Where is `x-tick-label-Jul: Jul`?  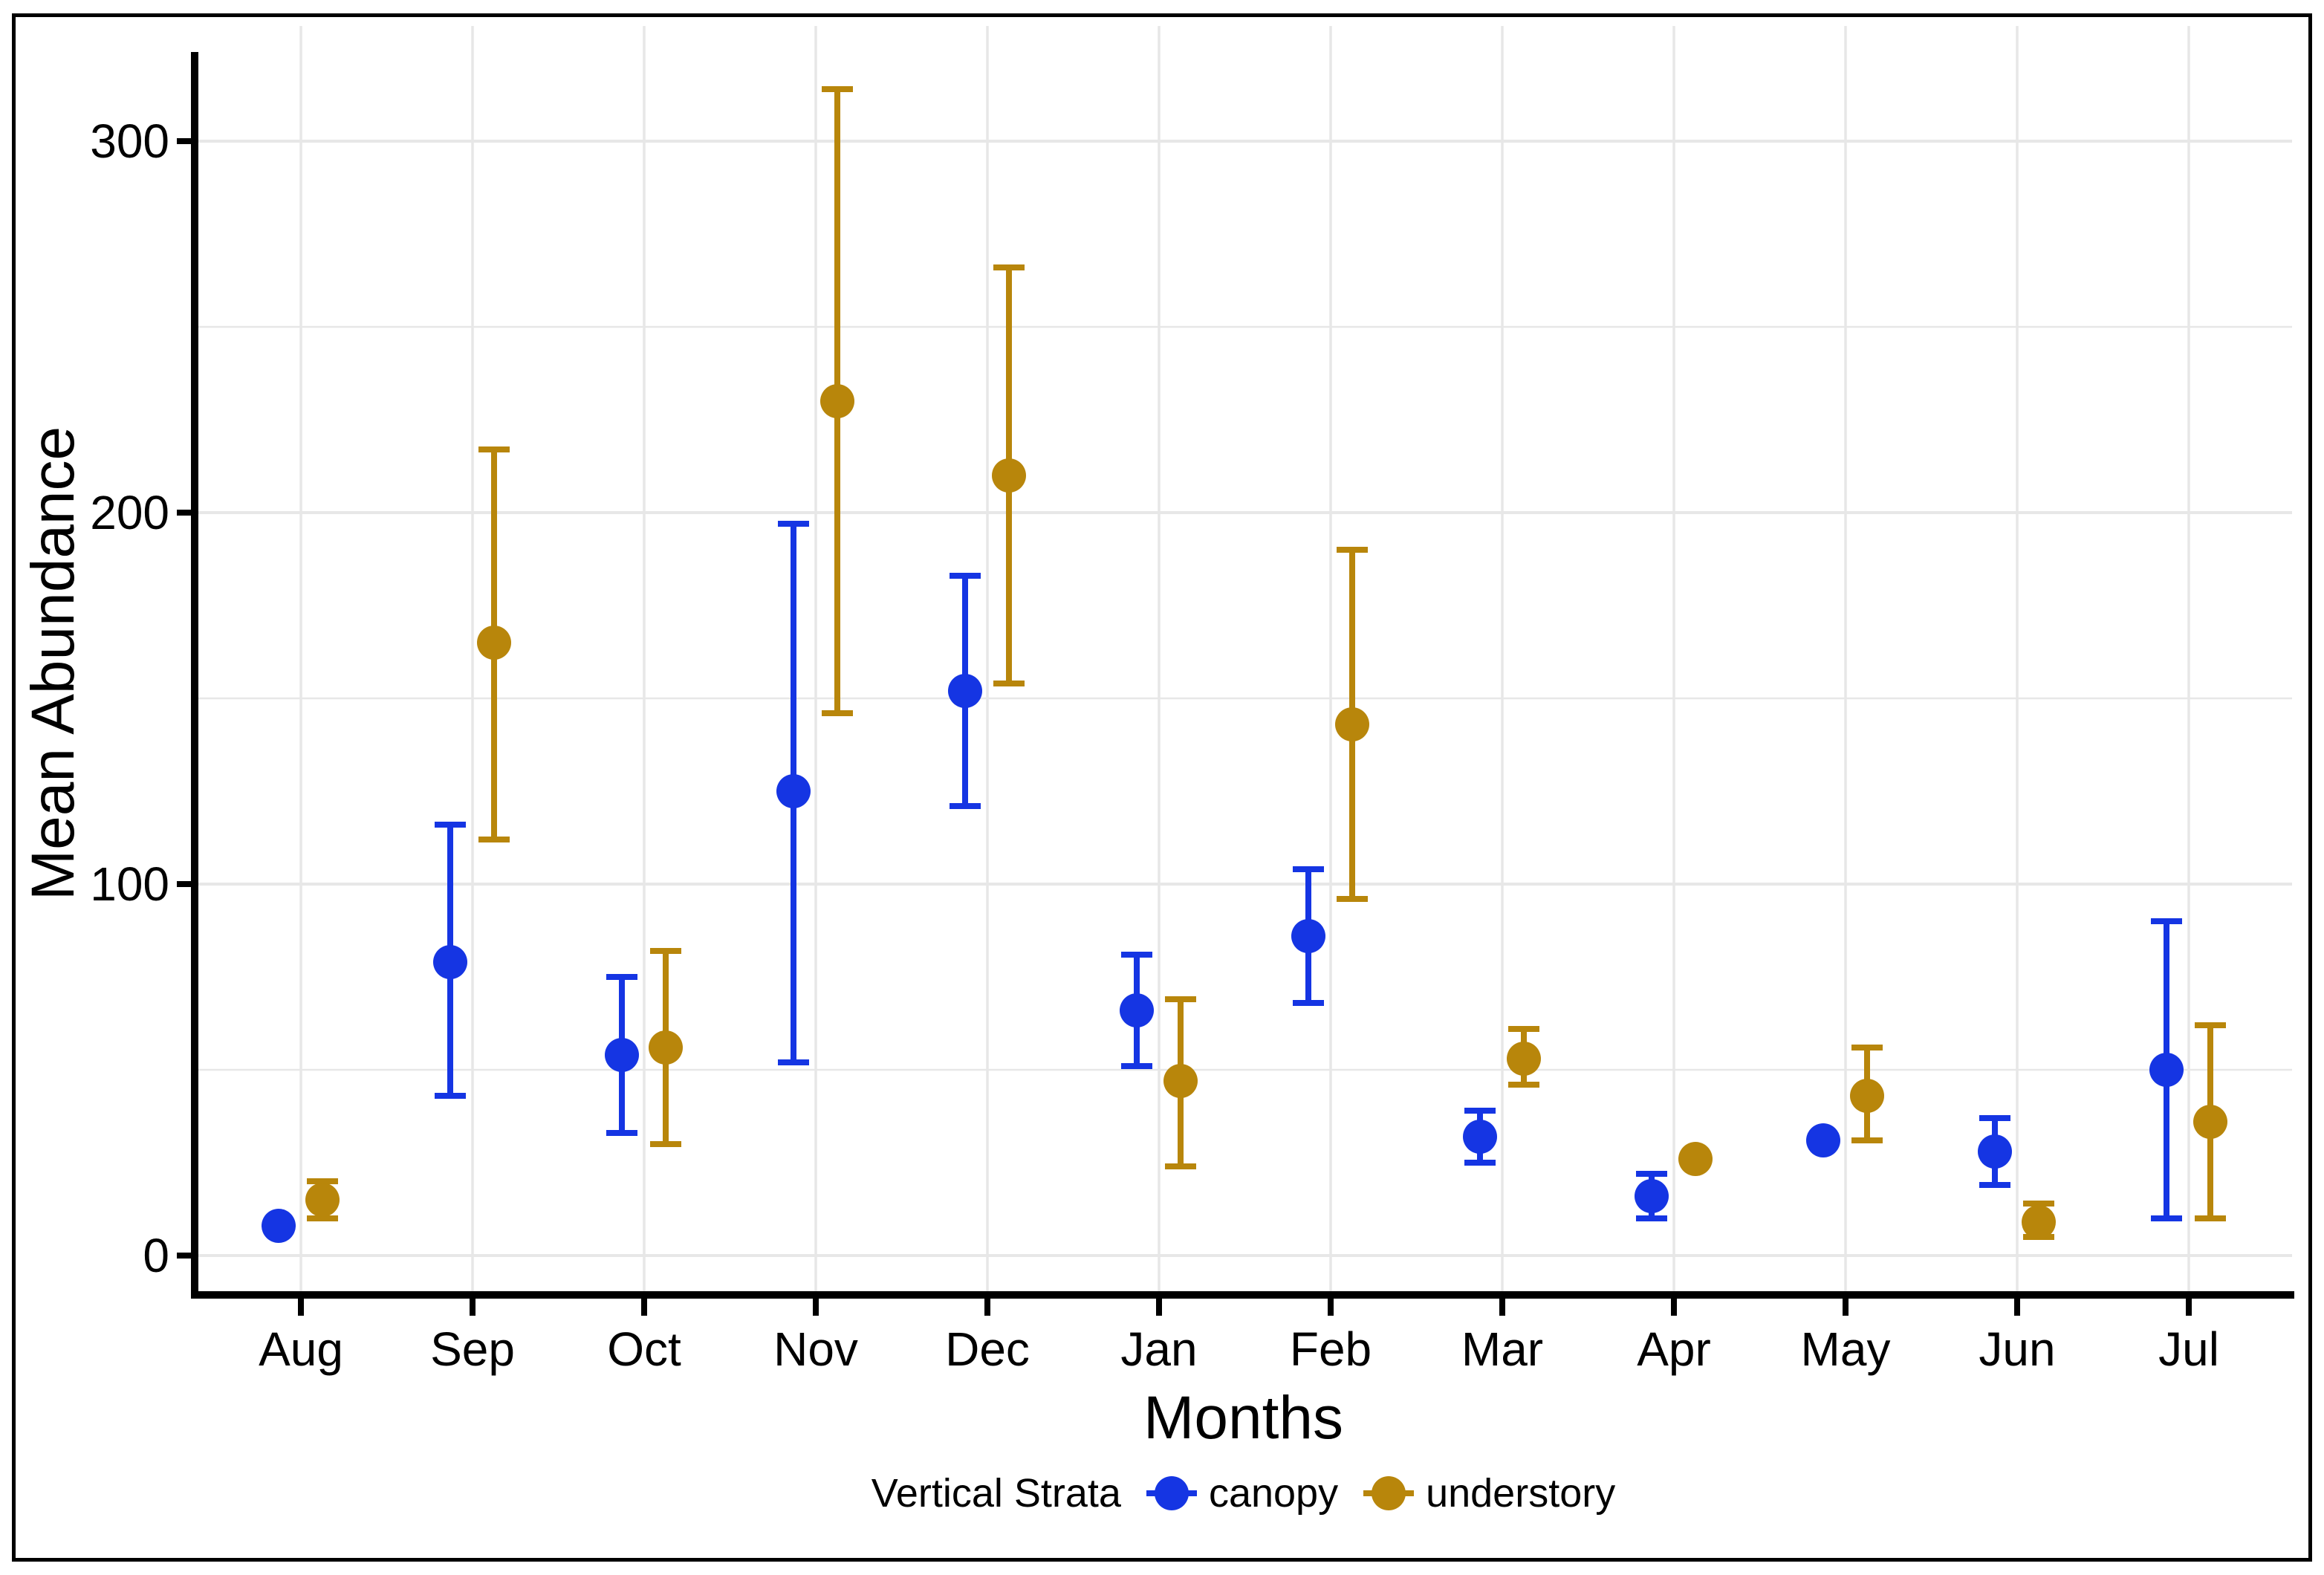 x-tick-label-Jul: Jul is located at coordinates (2188, 1349).